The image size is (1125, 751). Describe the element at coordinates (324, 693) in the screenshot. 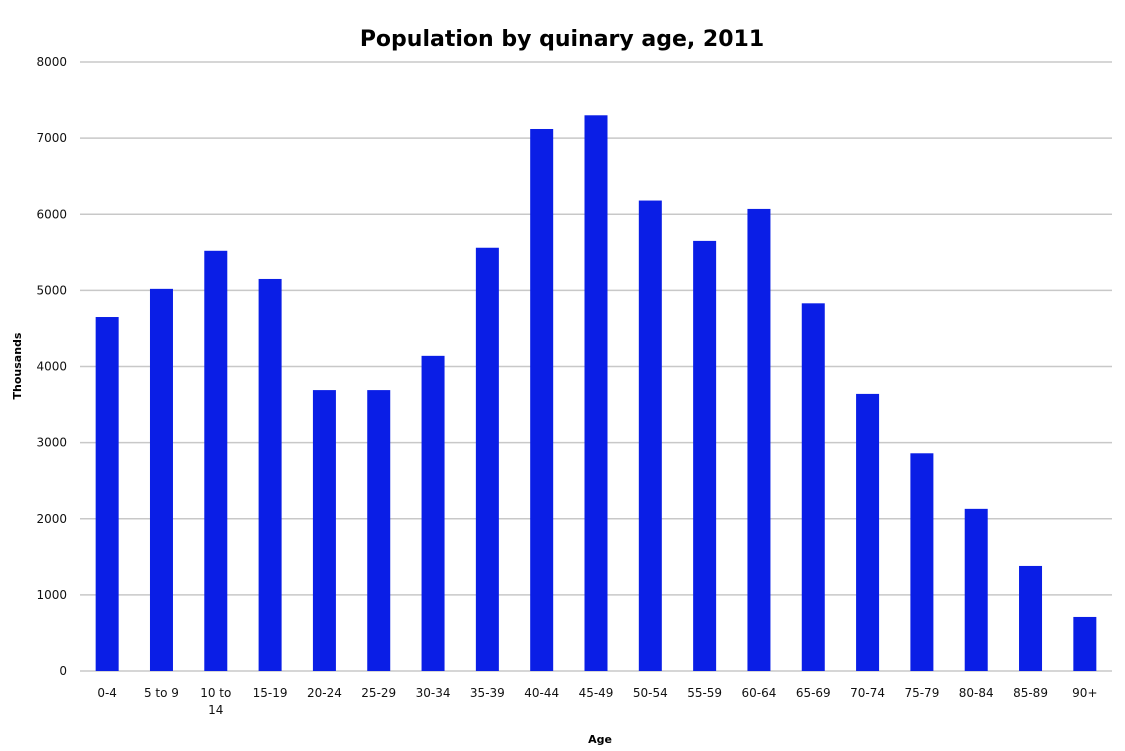

I see `x-tick-label: 20-24` at that location.